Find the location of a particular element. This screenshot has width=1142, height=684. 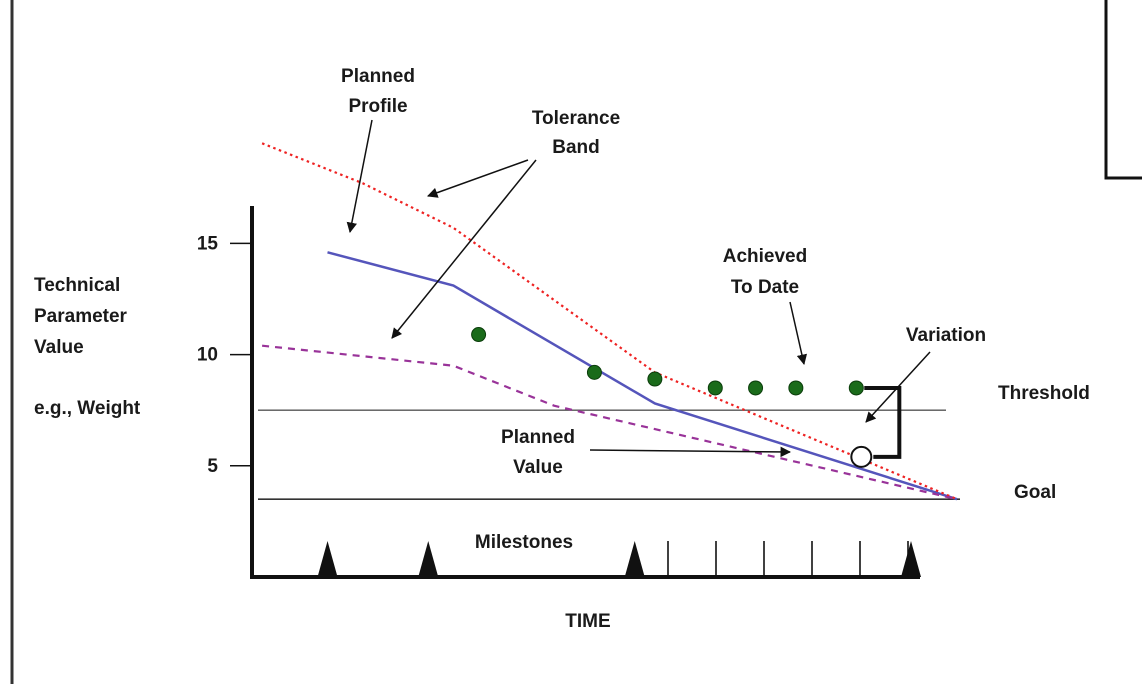

achieved-to-date-arrow is located at coordinates (798, 333).